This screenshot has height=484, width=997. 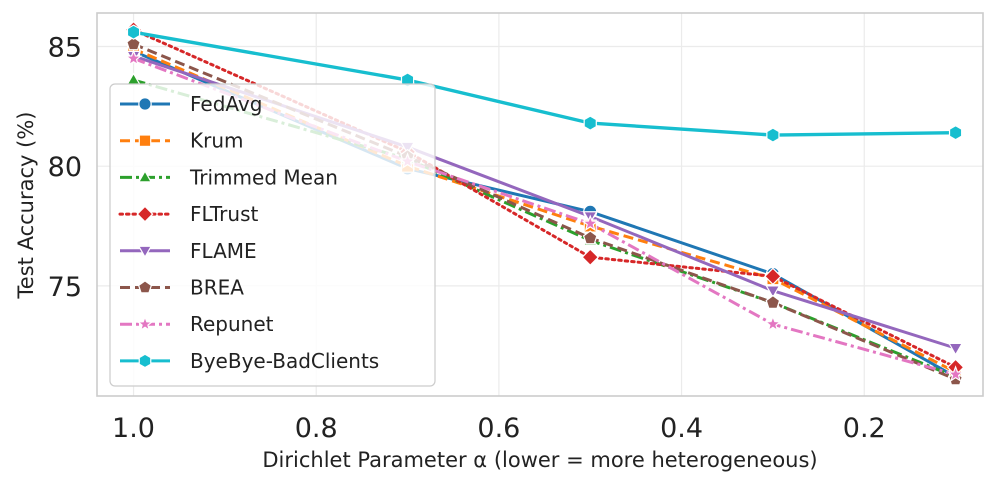 I want to click on legend-label-brea: BREA, so click(x=217, y=288).